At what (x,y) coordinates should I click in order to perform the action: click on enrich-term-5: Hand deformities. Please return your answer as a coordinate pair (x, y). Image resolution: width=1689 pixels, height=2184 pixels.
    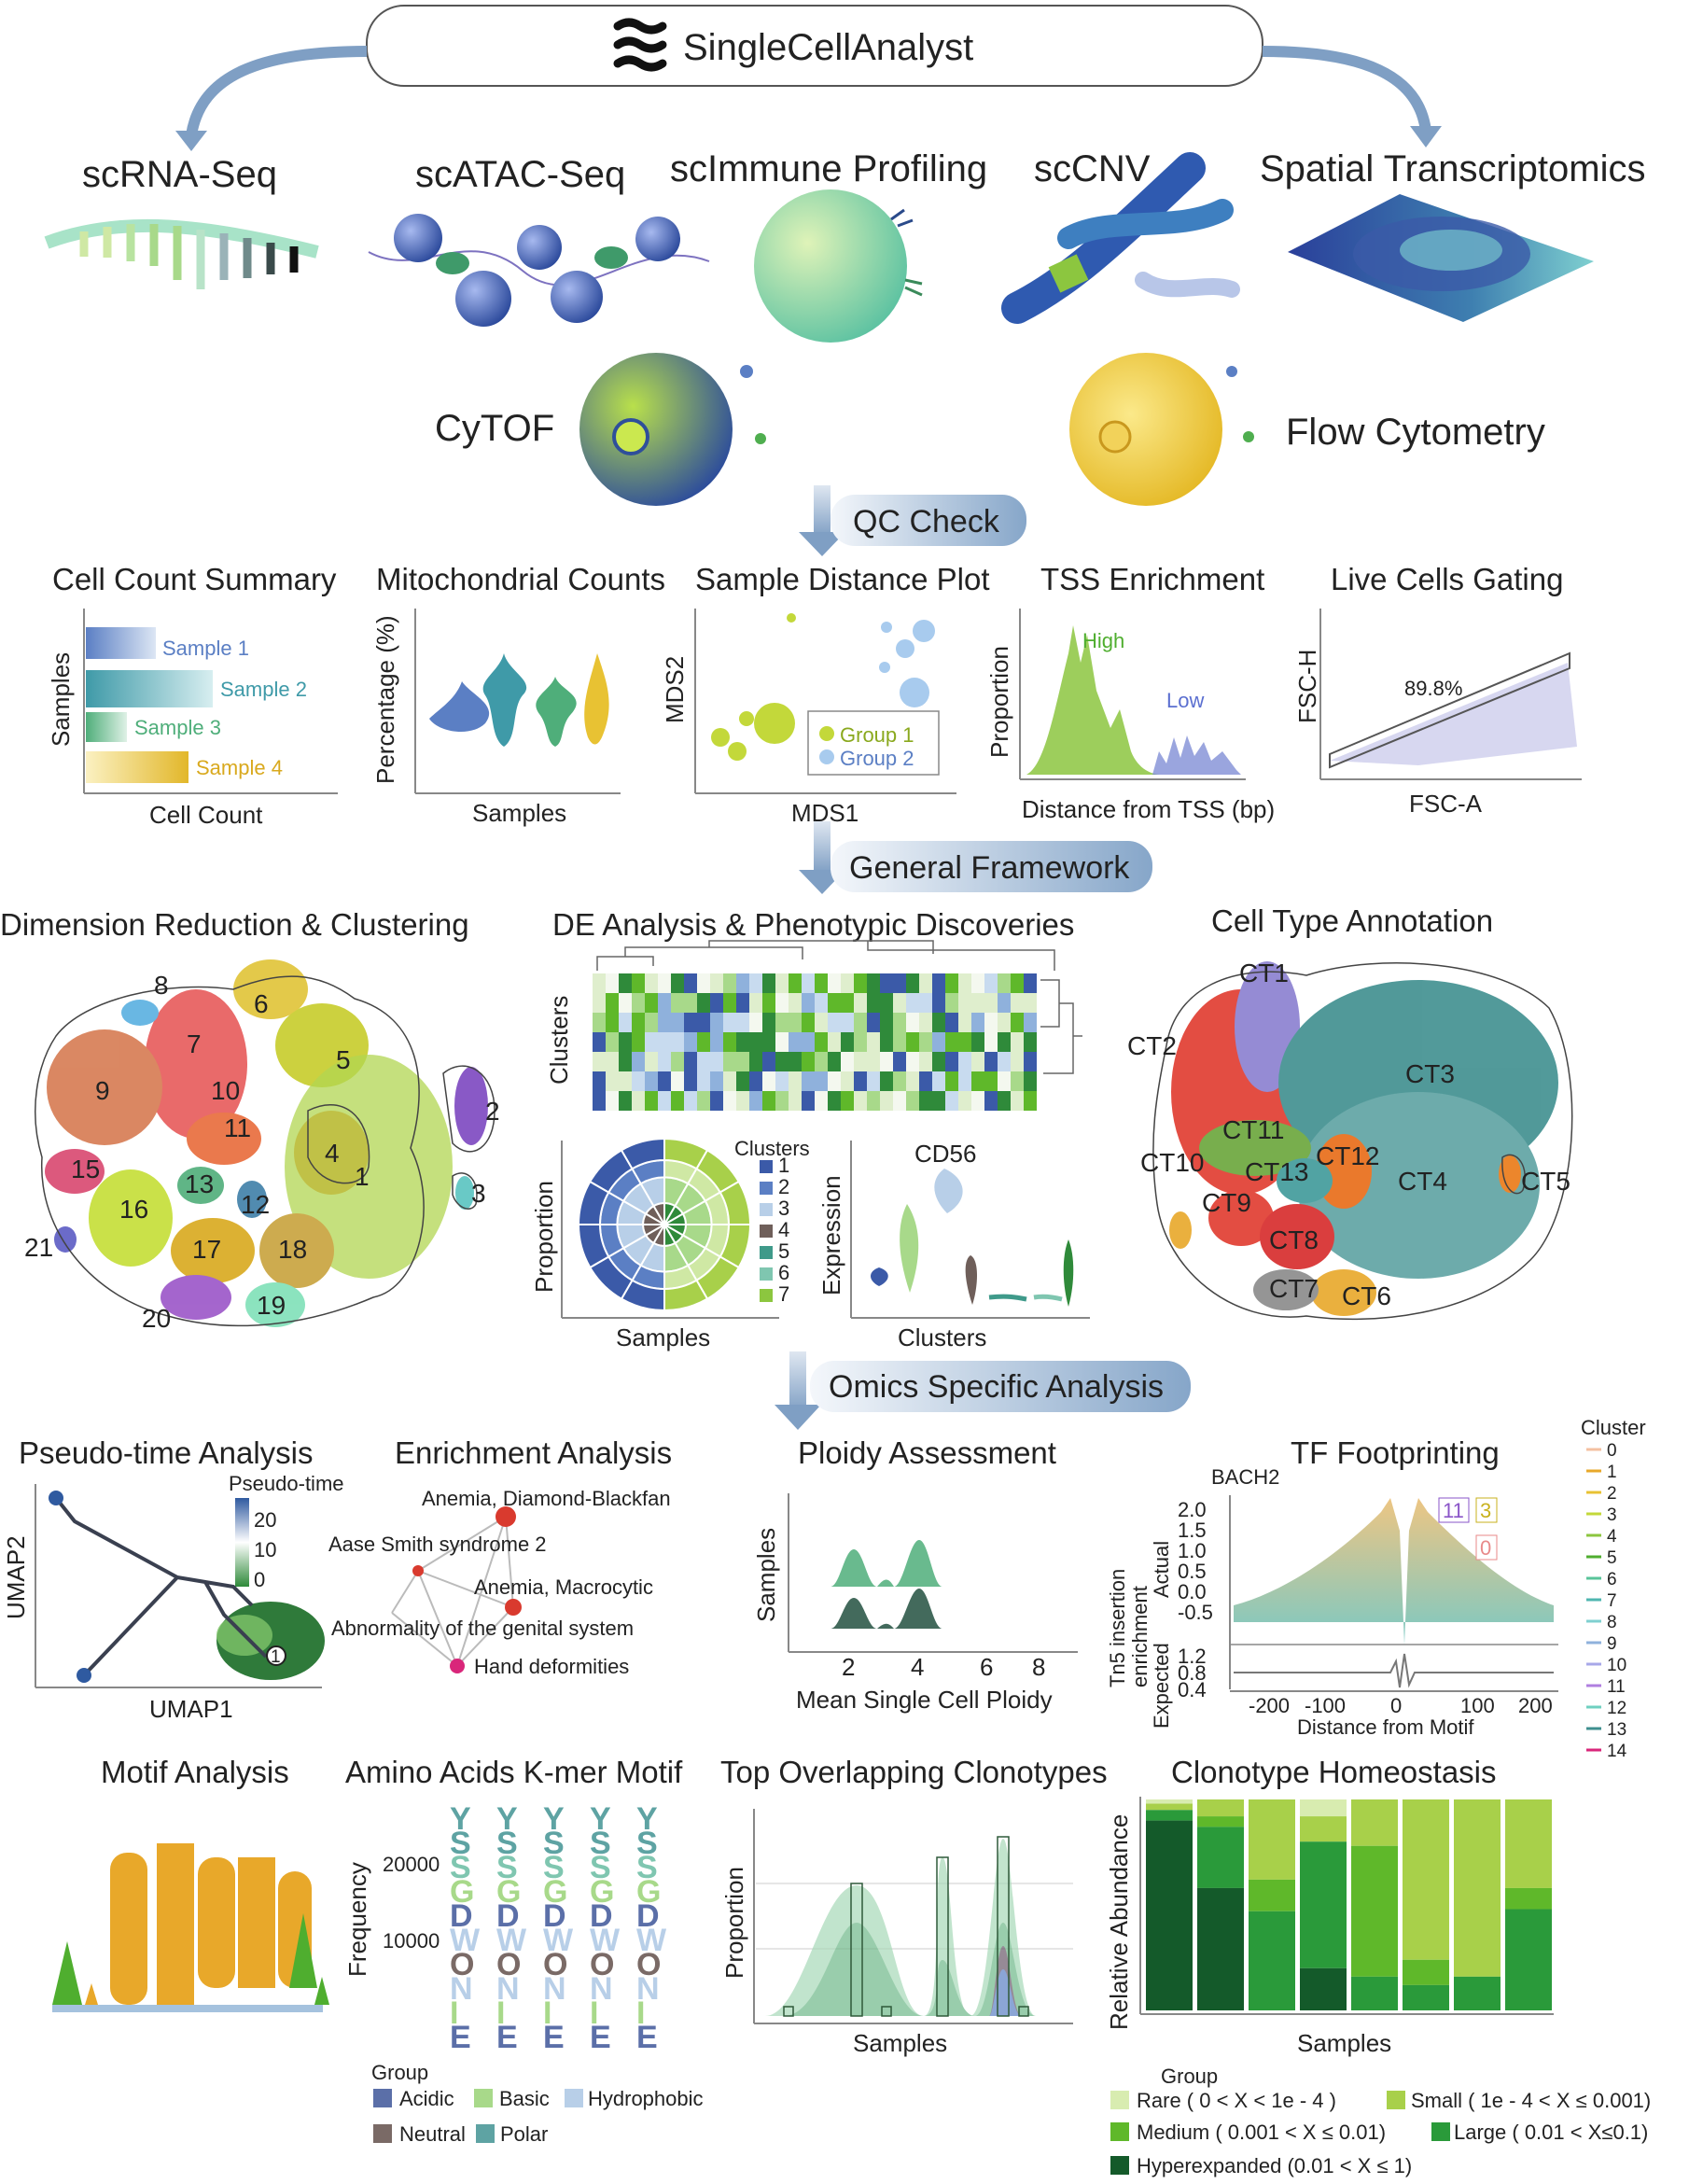
    Looking at the image, I should click on (551, 1666).